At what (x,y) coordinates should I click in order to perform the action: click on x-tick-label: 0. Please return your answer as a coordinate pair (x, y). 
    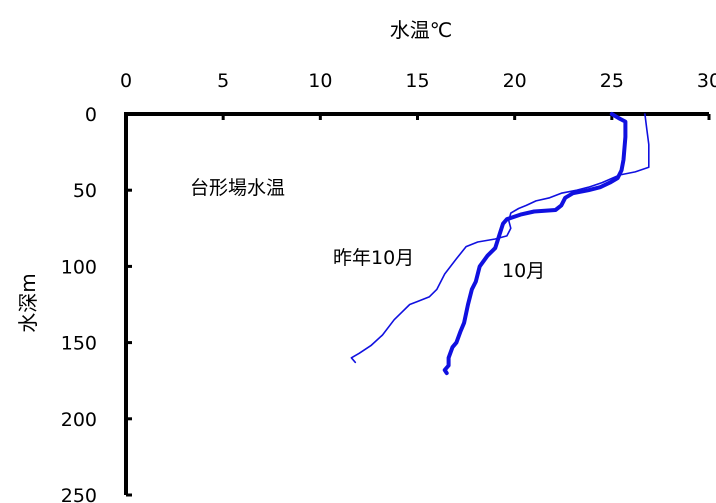
    Looking at the image, I should click on (126, 81).